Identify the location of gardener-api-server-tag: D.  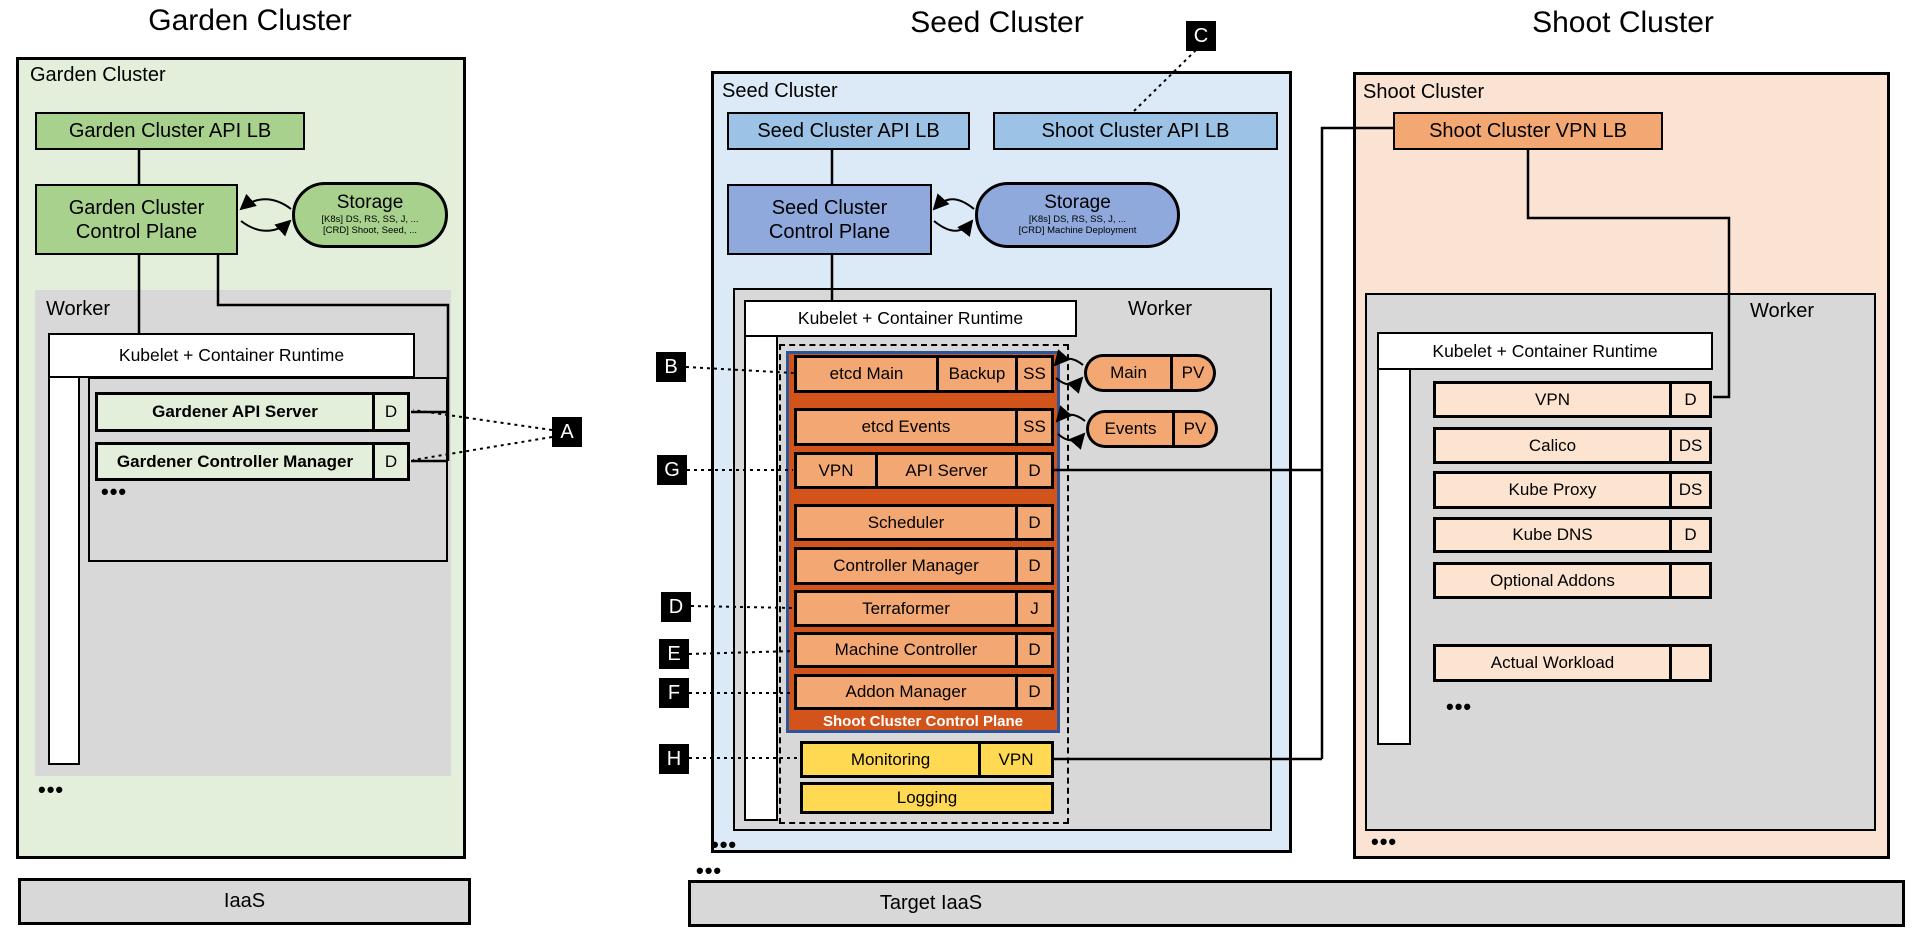
(391, 412).